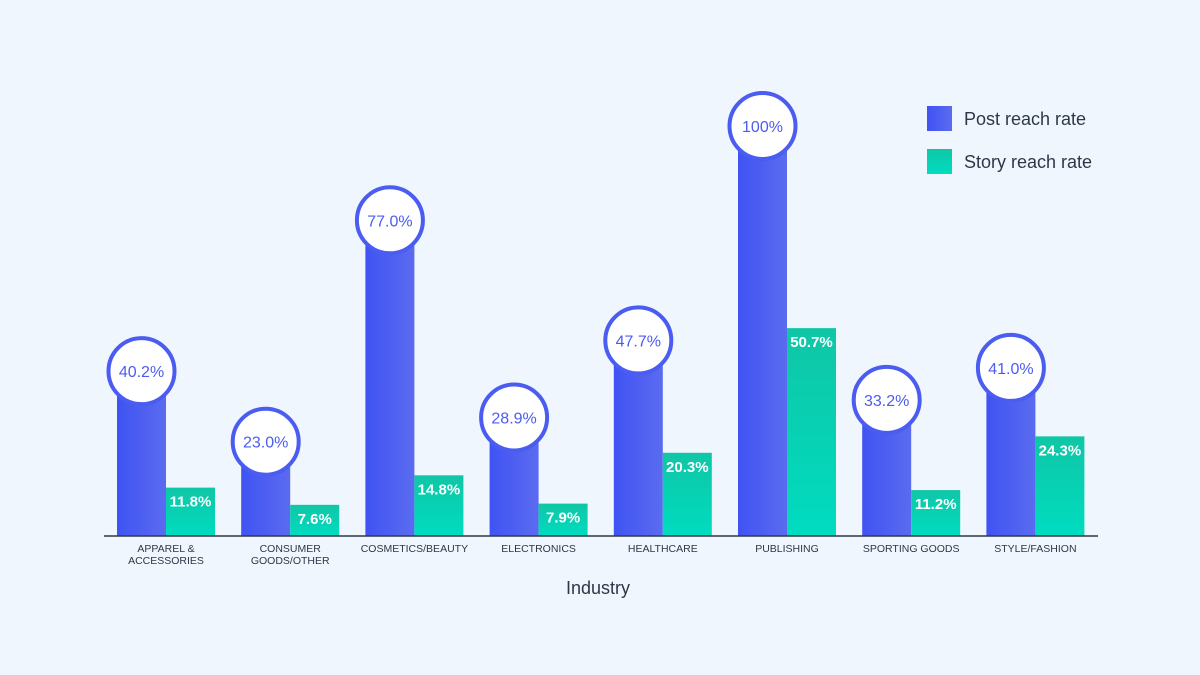 This screenshot has height=675, width=1200. What do you see at coordinates (166, 555) in the screenshot?
I see `category-label-0: APPAREL & ACCESSORIES` at bounding box center [166, 555].